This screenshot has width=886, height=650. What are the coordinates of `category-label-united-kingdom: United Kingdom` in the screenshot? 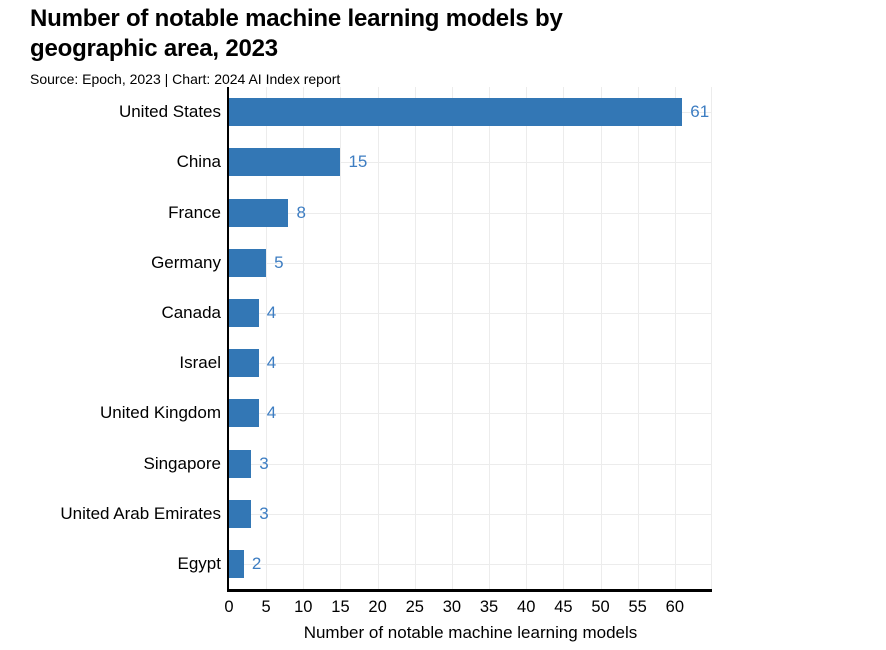 It's located at (160, 413).